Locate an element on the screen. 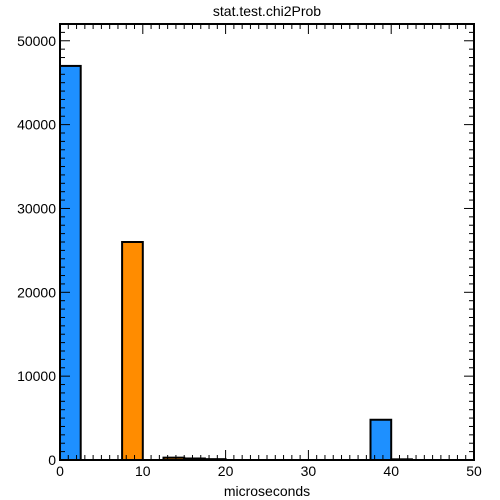 The height and width of the screenshot is (500, 500). x-tick-label: 0 is located at coordinates (60, 471).